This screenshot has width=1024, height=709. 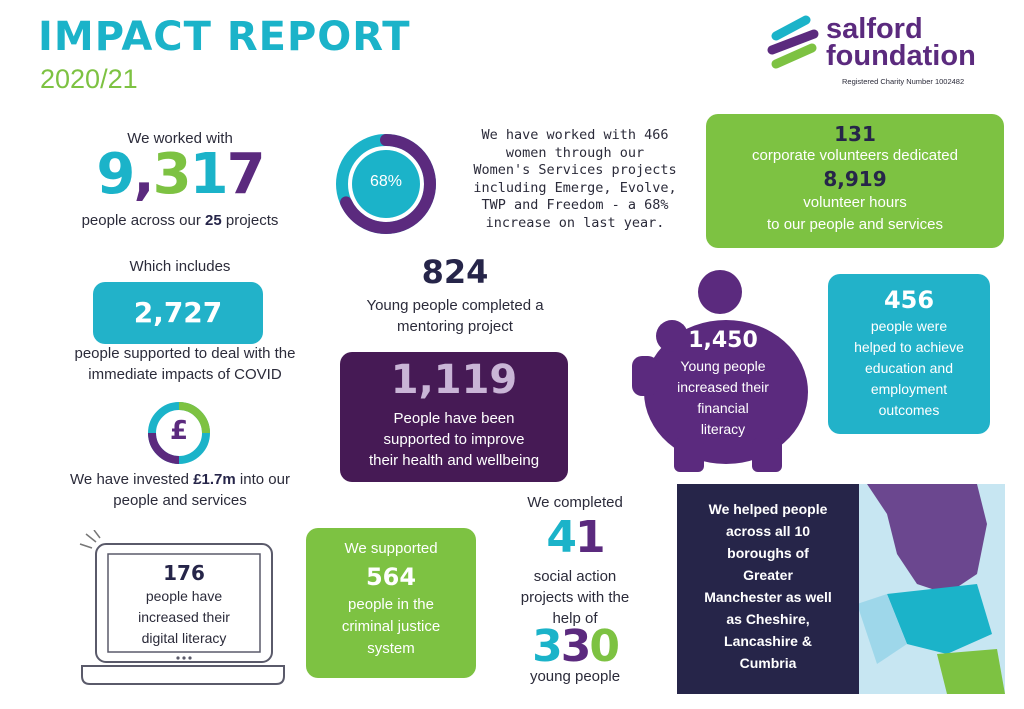 What do you see at coordinates (115, 174) in the screenshot?
I see `people-count-digit: 9` at bounding box center [115, 174].